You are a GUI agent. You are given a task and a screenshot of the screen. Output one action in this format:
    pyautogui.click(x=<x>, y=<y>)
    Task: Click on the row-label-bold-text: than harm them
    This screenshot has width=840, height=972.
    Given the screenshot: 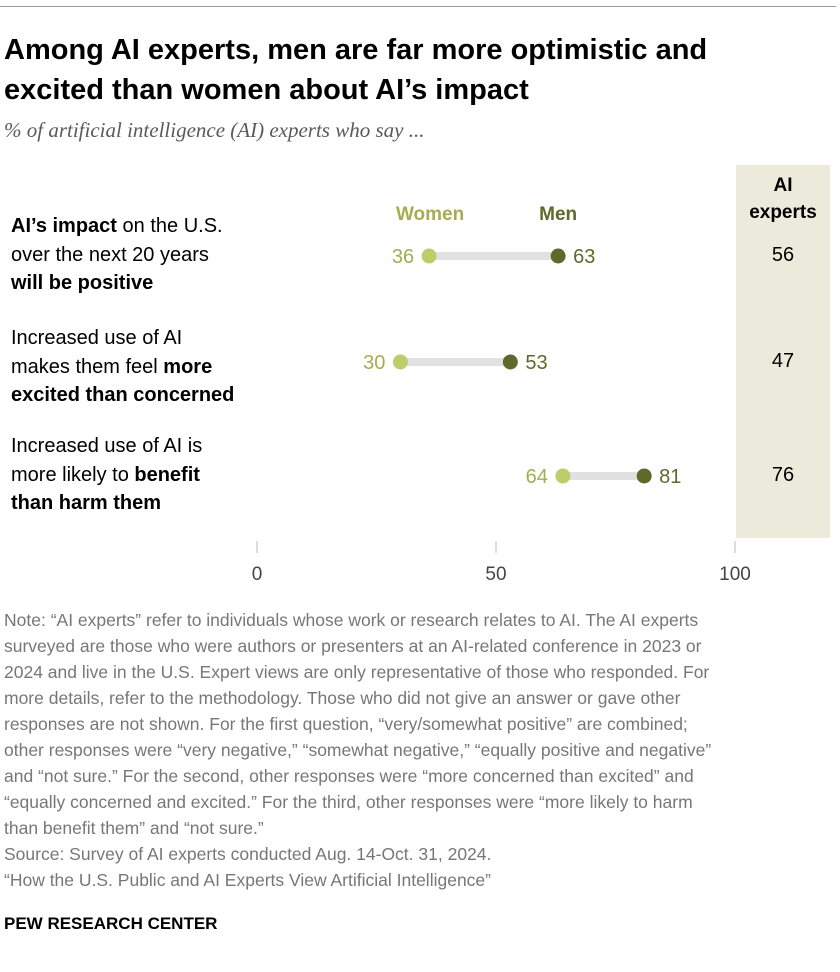 What is the action you would take?
    pyautogui.click(x=86, y=503)
    